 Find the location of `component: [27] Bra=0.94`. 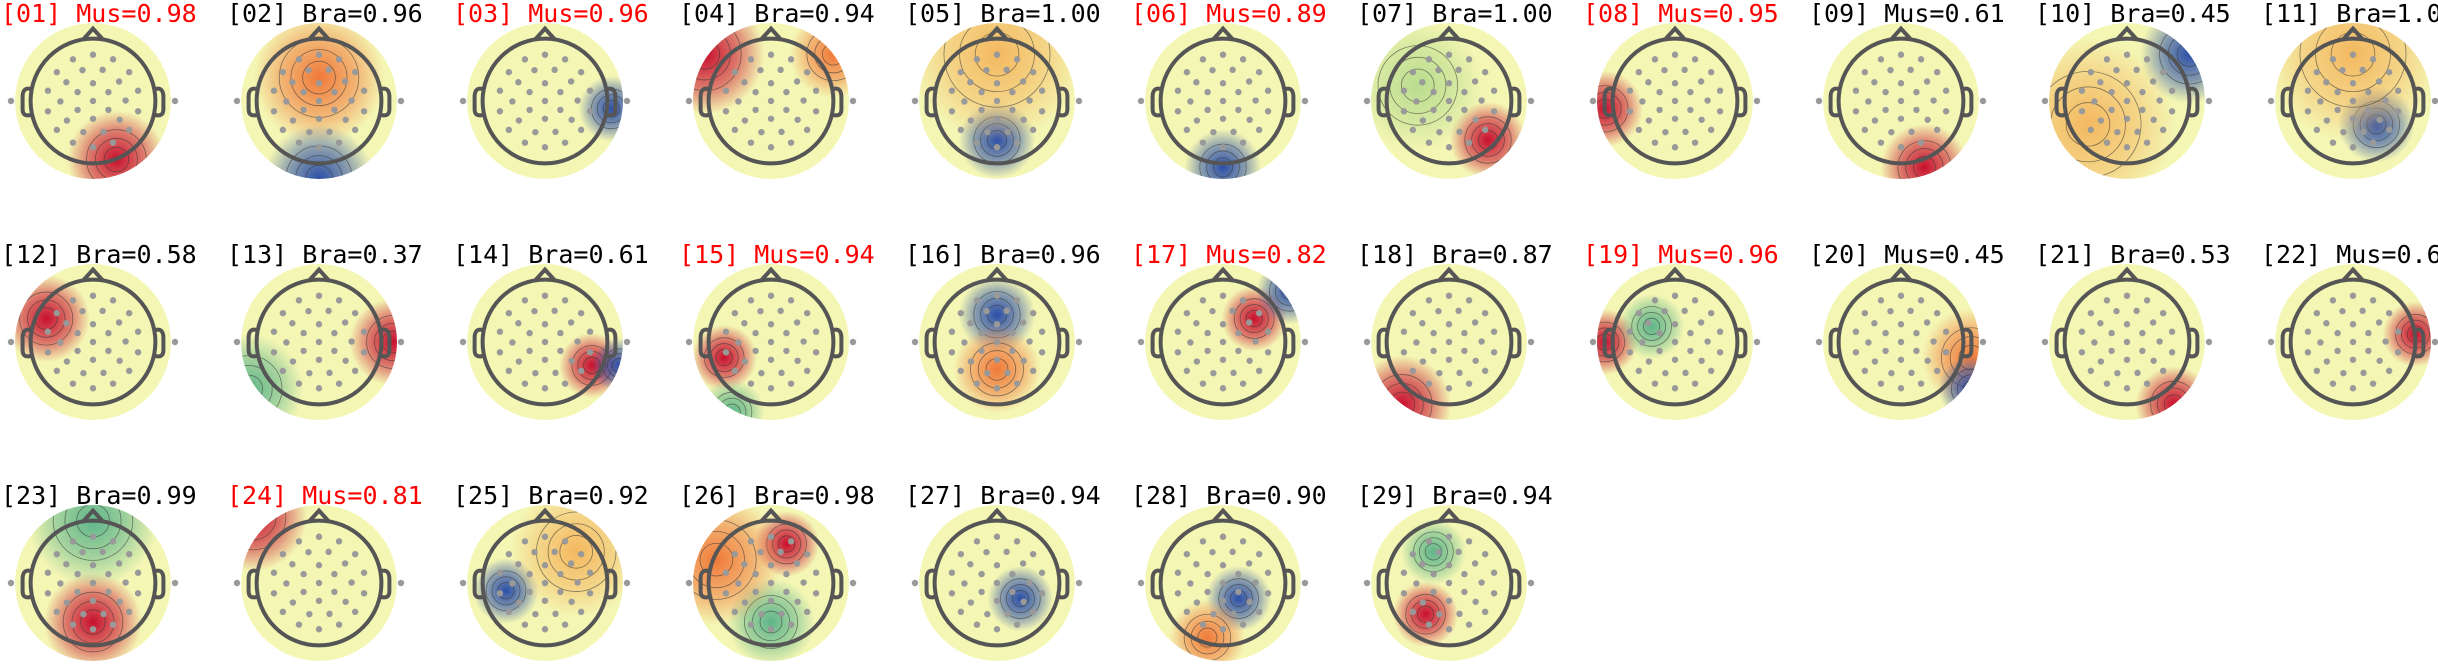

component: [27] Bra=0.94 is located at coordinates (1003, 571).